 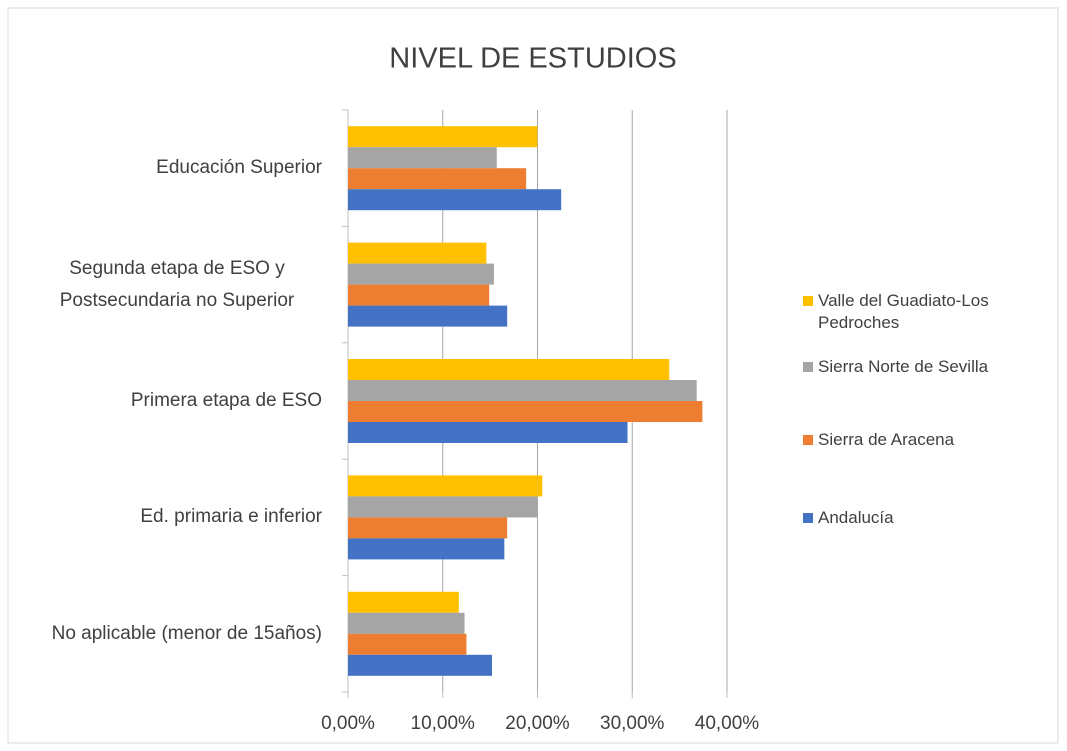 I want to click on legend-label: Valle del Guadiato-Los Pedroches, so click(x=933, y=312).